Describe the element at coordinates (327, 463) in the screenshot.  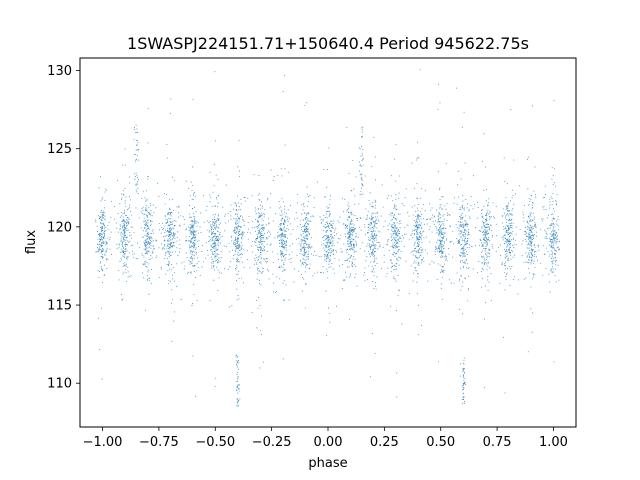
I see `x-axis-label: phase` at that location.